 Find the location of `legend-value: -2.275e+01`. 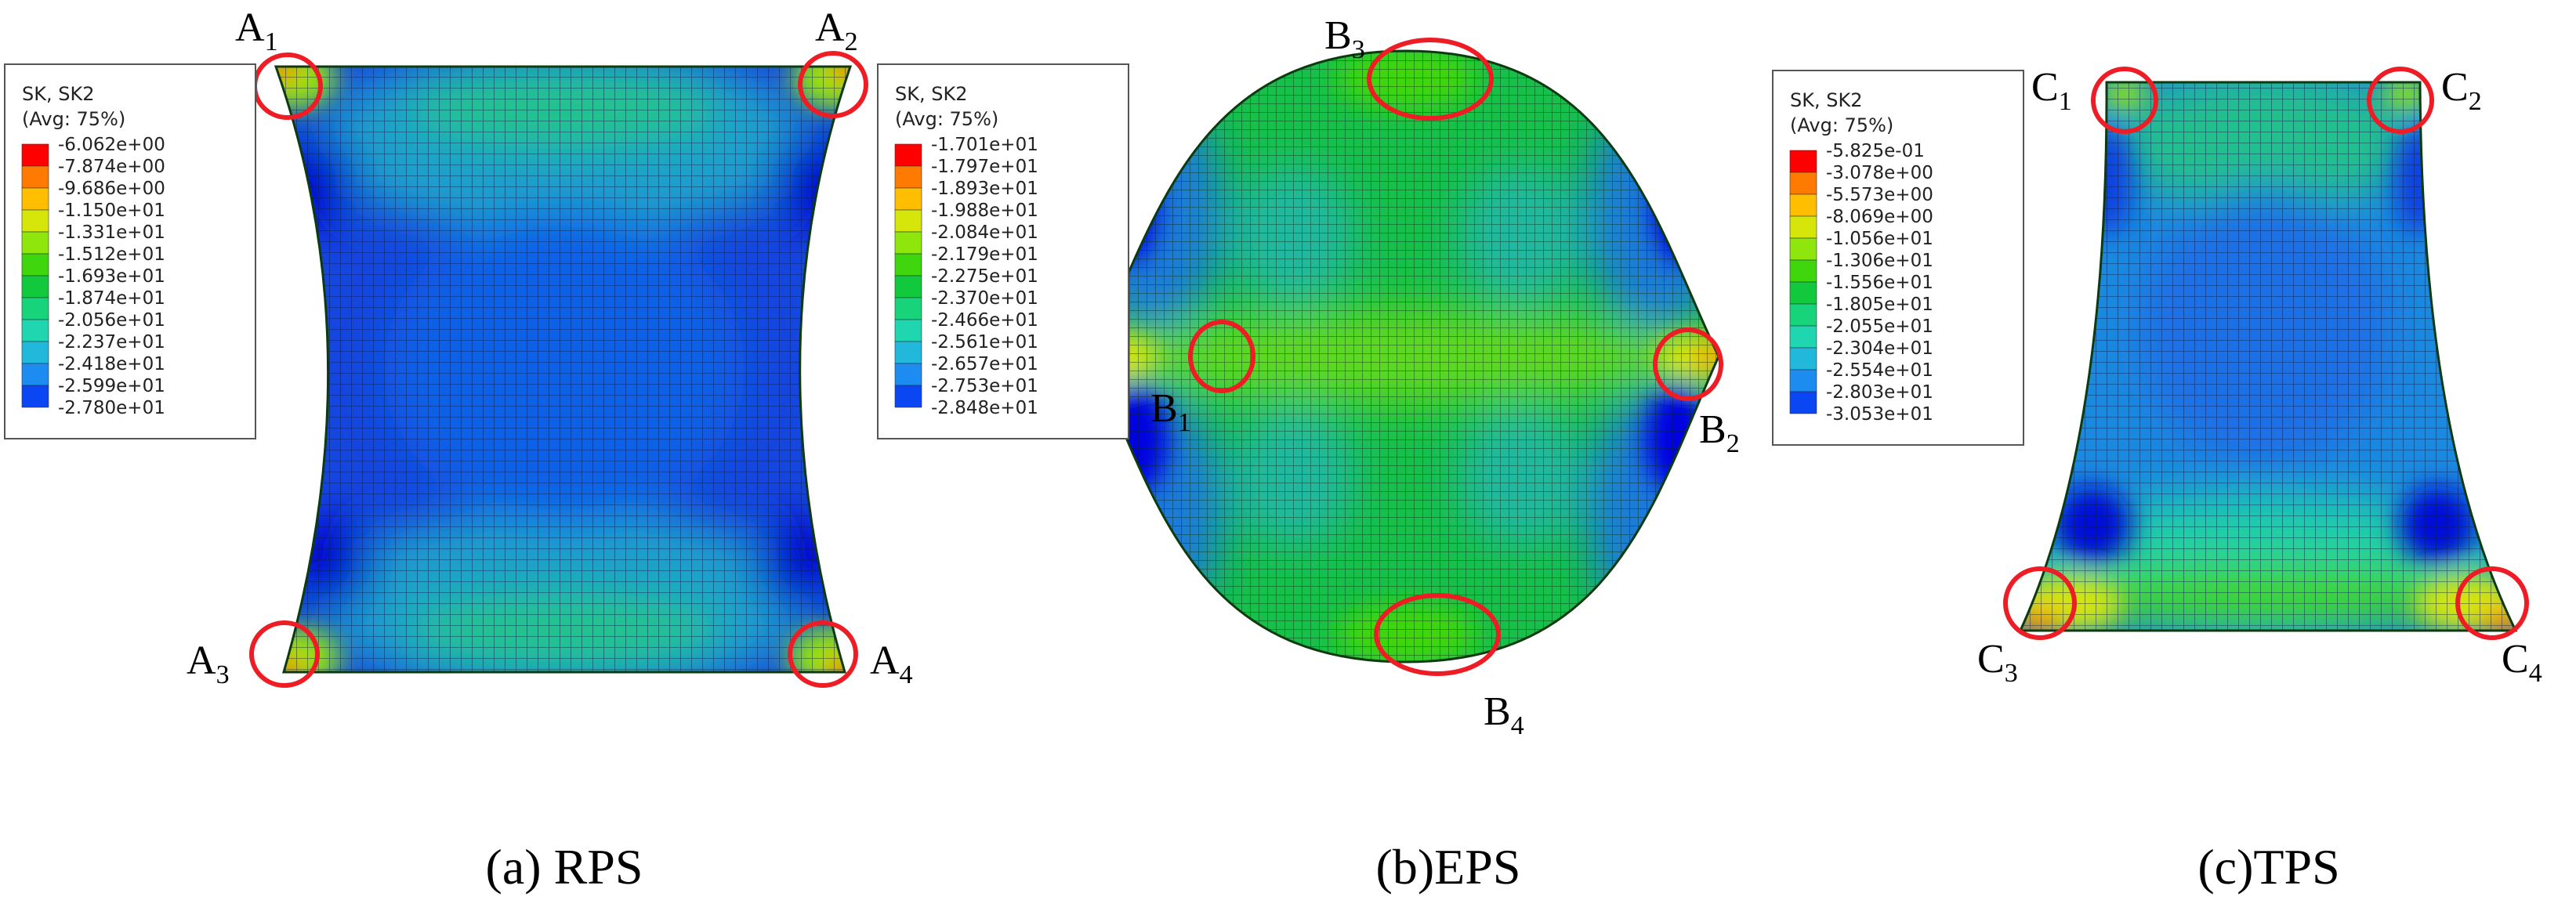

legend-value: -2.275e+01 is located at coordinates (984, 277).